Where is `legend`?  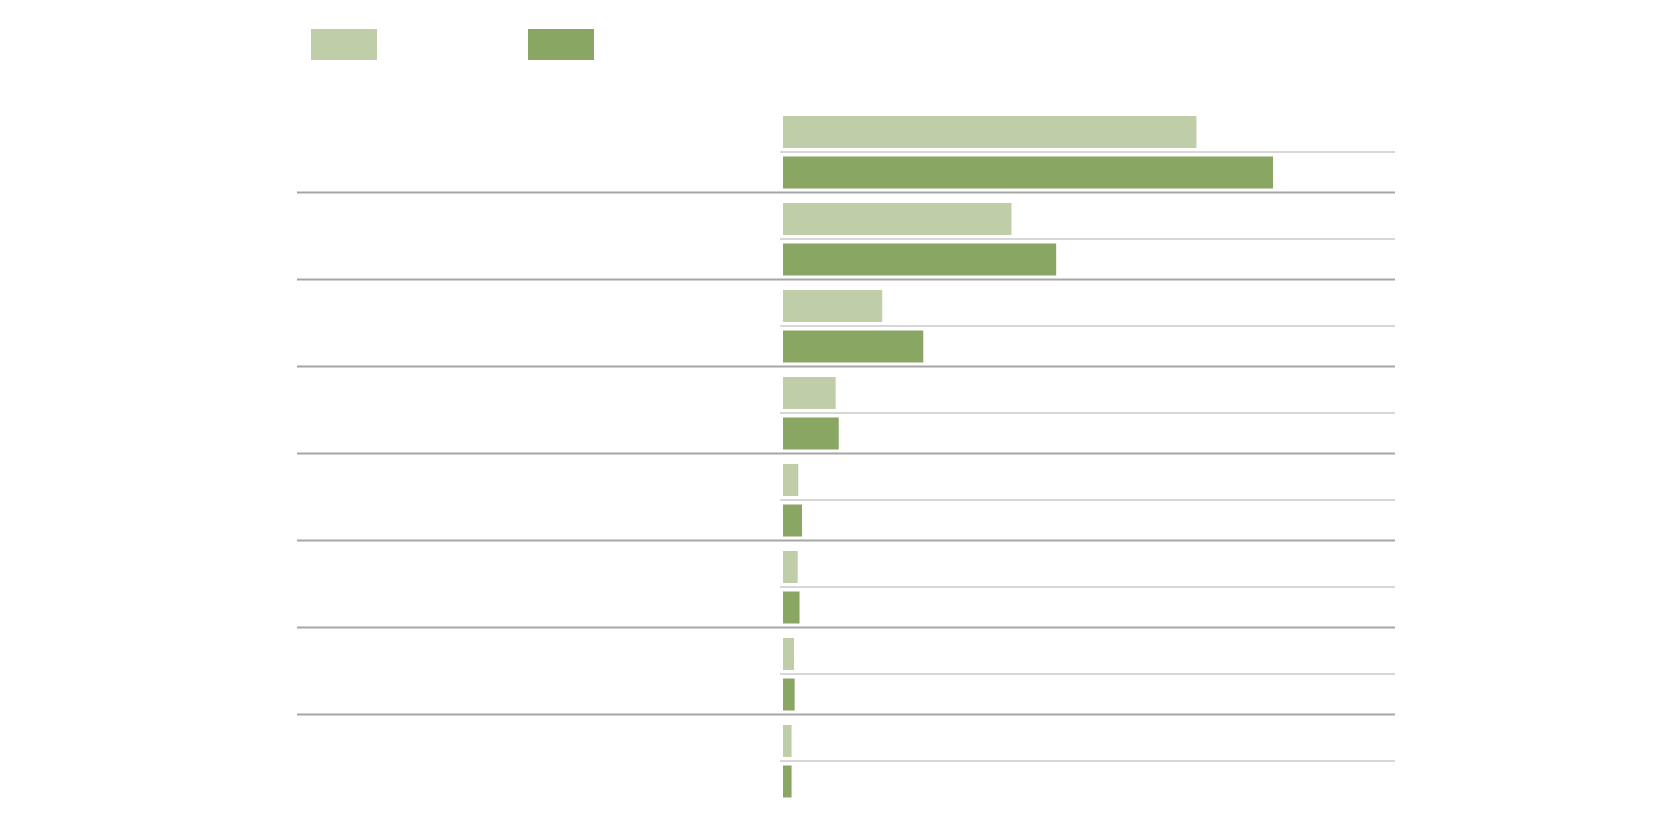 legend is located at coordinates (452, 44).